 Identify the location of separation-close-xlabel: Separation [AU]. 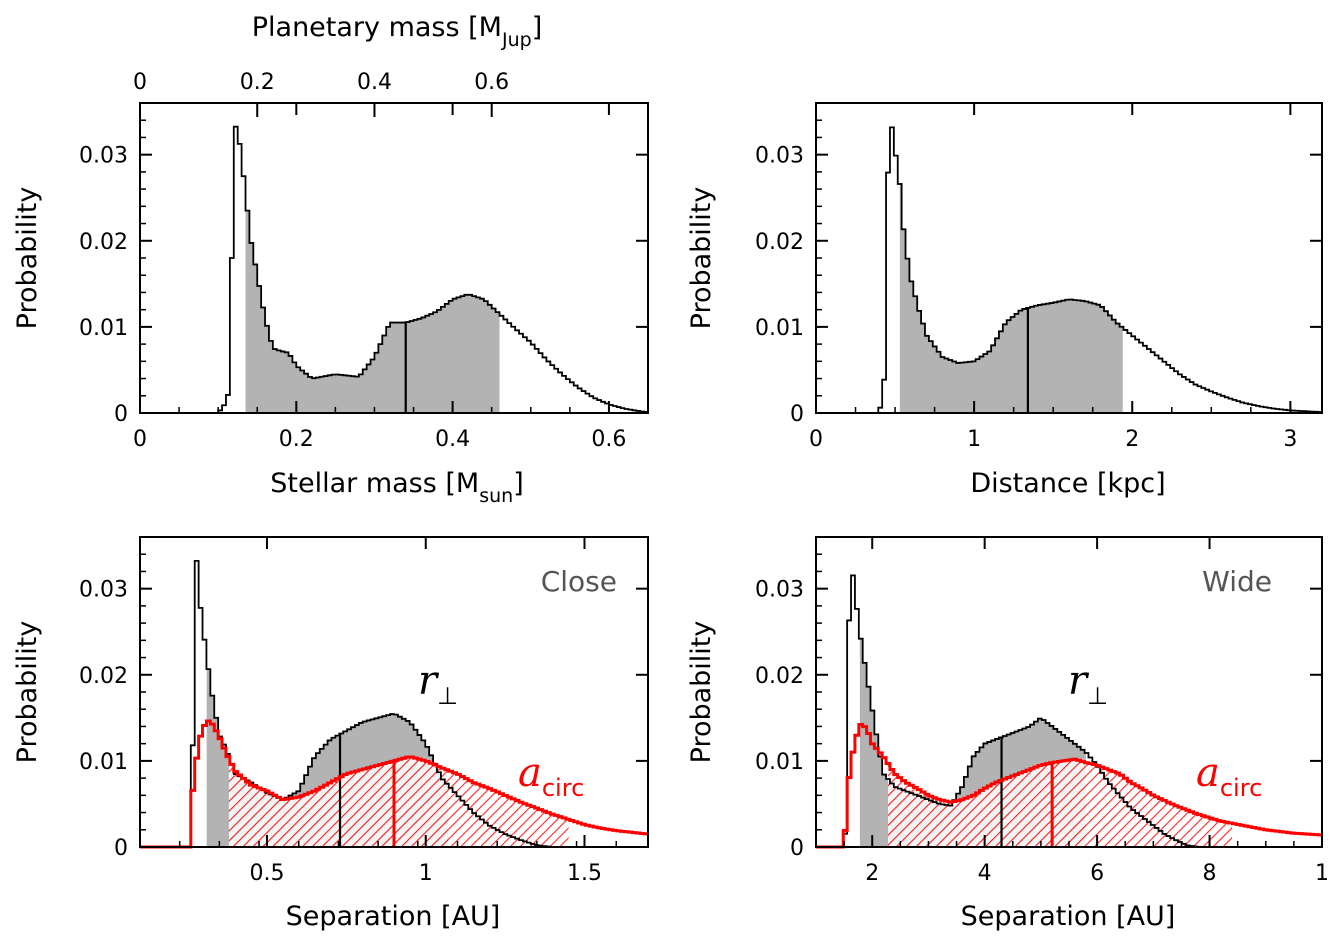
(393, 916).